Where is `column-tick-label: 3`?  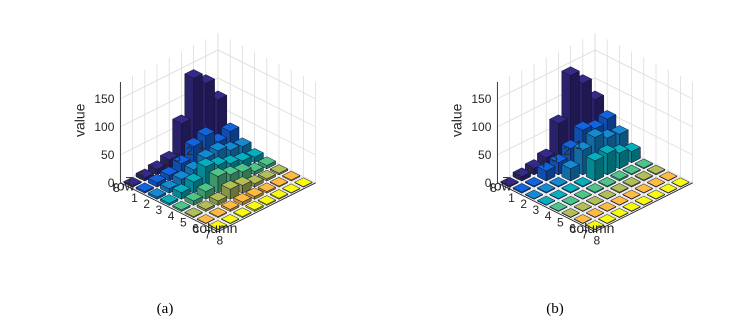 column-tick-label: 3 is located at coordinates (159, 210).